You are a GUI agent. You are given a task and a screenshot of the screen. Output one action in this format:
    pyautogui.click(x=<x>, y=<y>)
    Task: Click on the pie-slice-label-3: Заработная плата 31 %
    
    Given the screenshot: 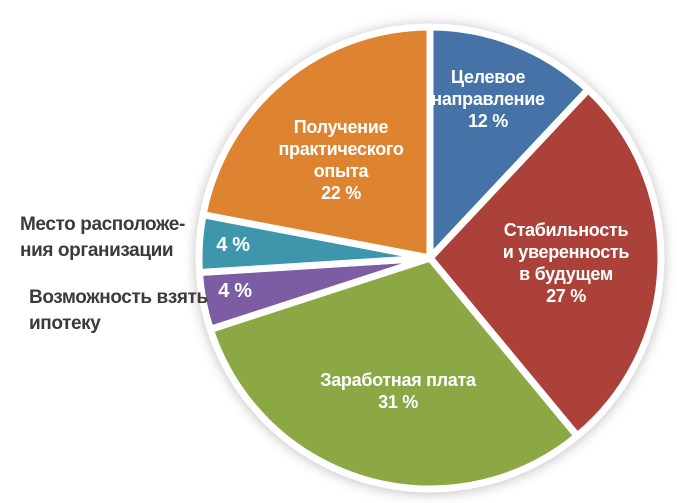 What is the action you would take?
    pyautogui.click(x=398, y=391)
    